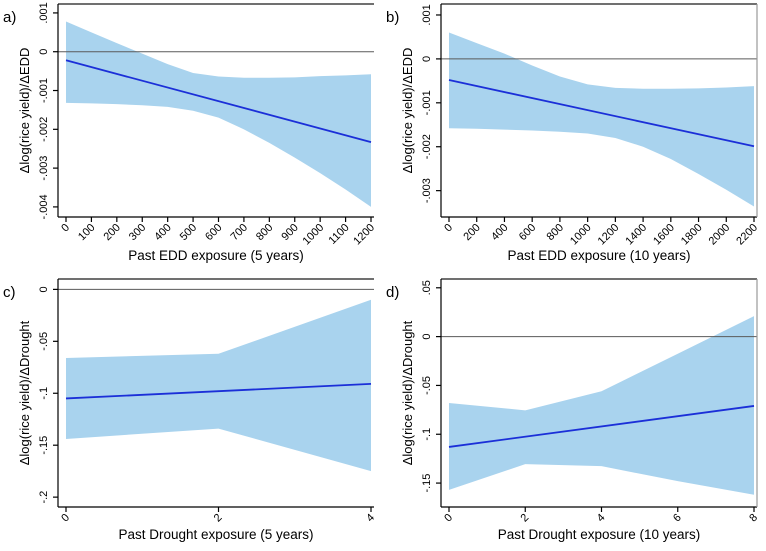 The width and height of the screenshot is (766, 551). I want to click on x-axis-title: Past Drought exposure (5 years), so click(215, 534).